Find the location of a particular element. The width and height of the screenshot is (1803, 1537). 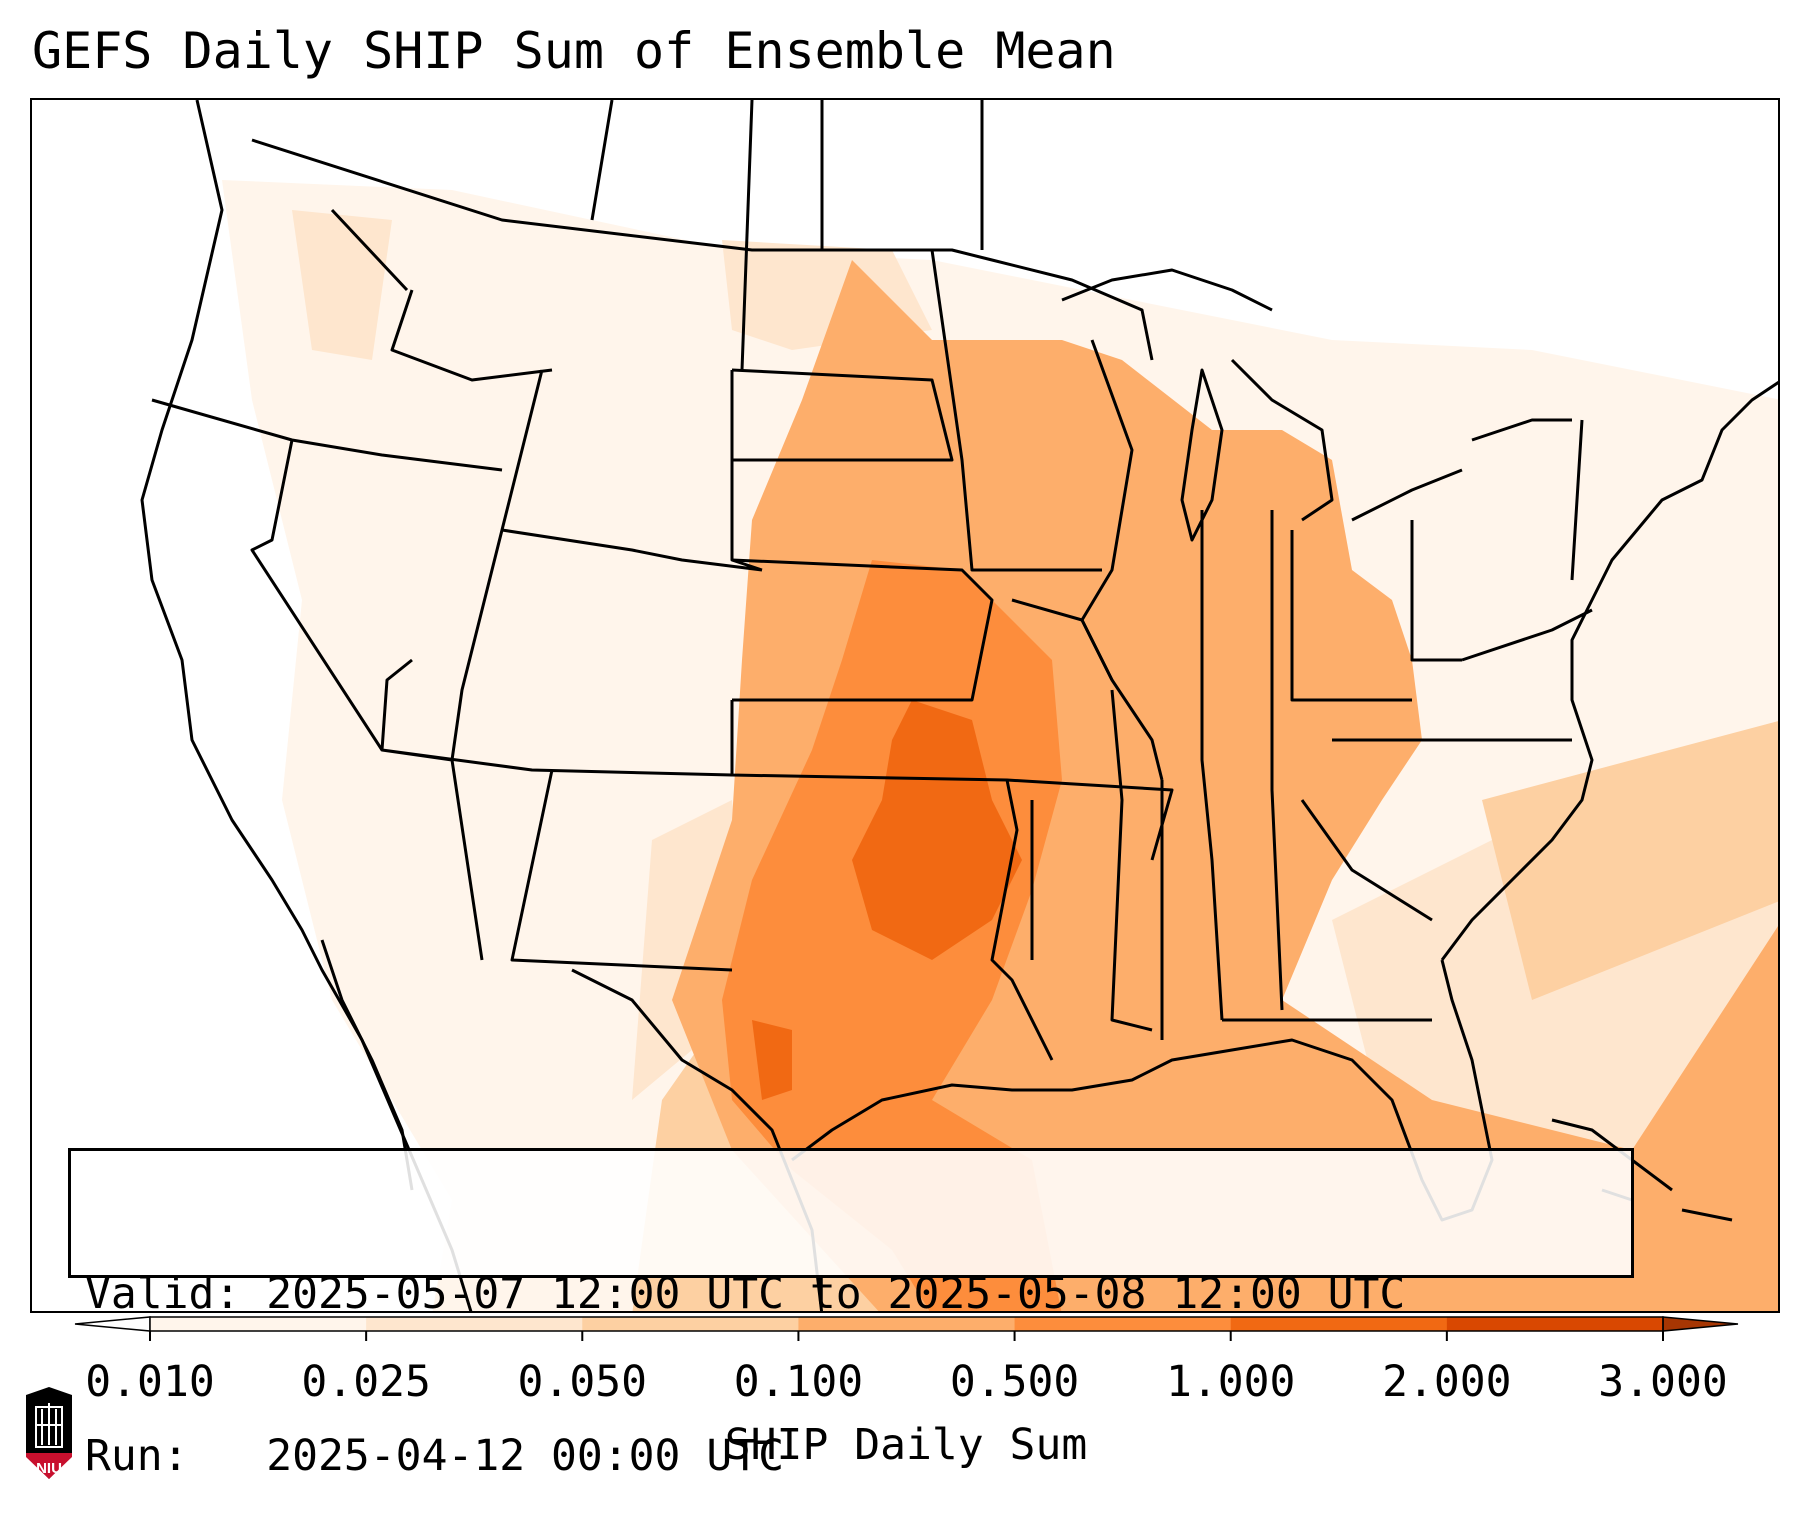

run-label: Run: is located at coordinates (137, 1456).